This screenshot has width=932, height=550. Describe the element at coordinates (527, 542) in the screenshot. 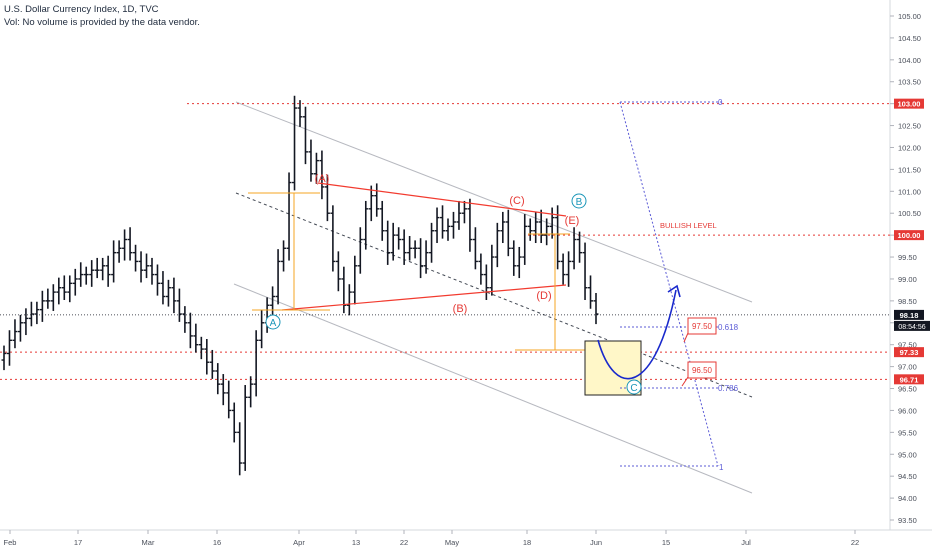

I see `x-tick-label: 18` at that location.